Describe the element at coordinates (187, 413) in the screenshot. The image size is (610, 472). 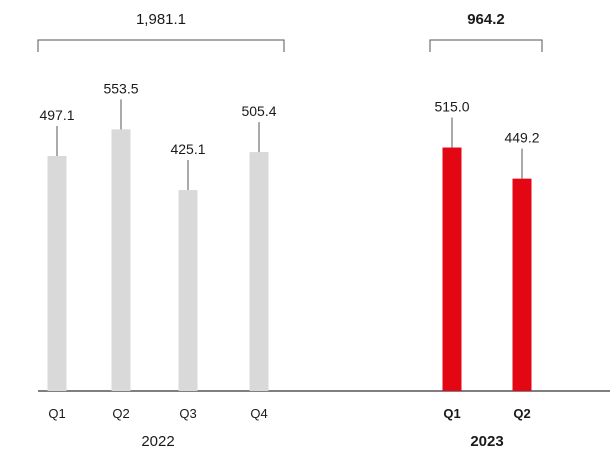
I see `group-2022-category-label-q3: Q3` at that location.